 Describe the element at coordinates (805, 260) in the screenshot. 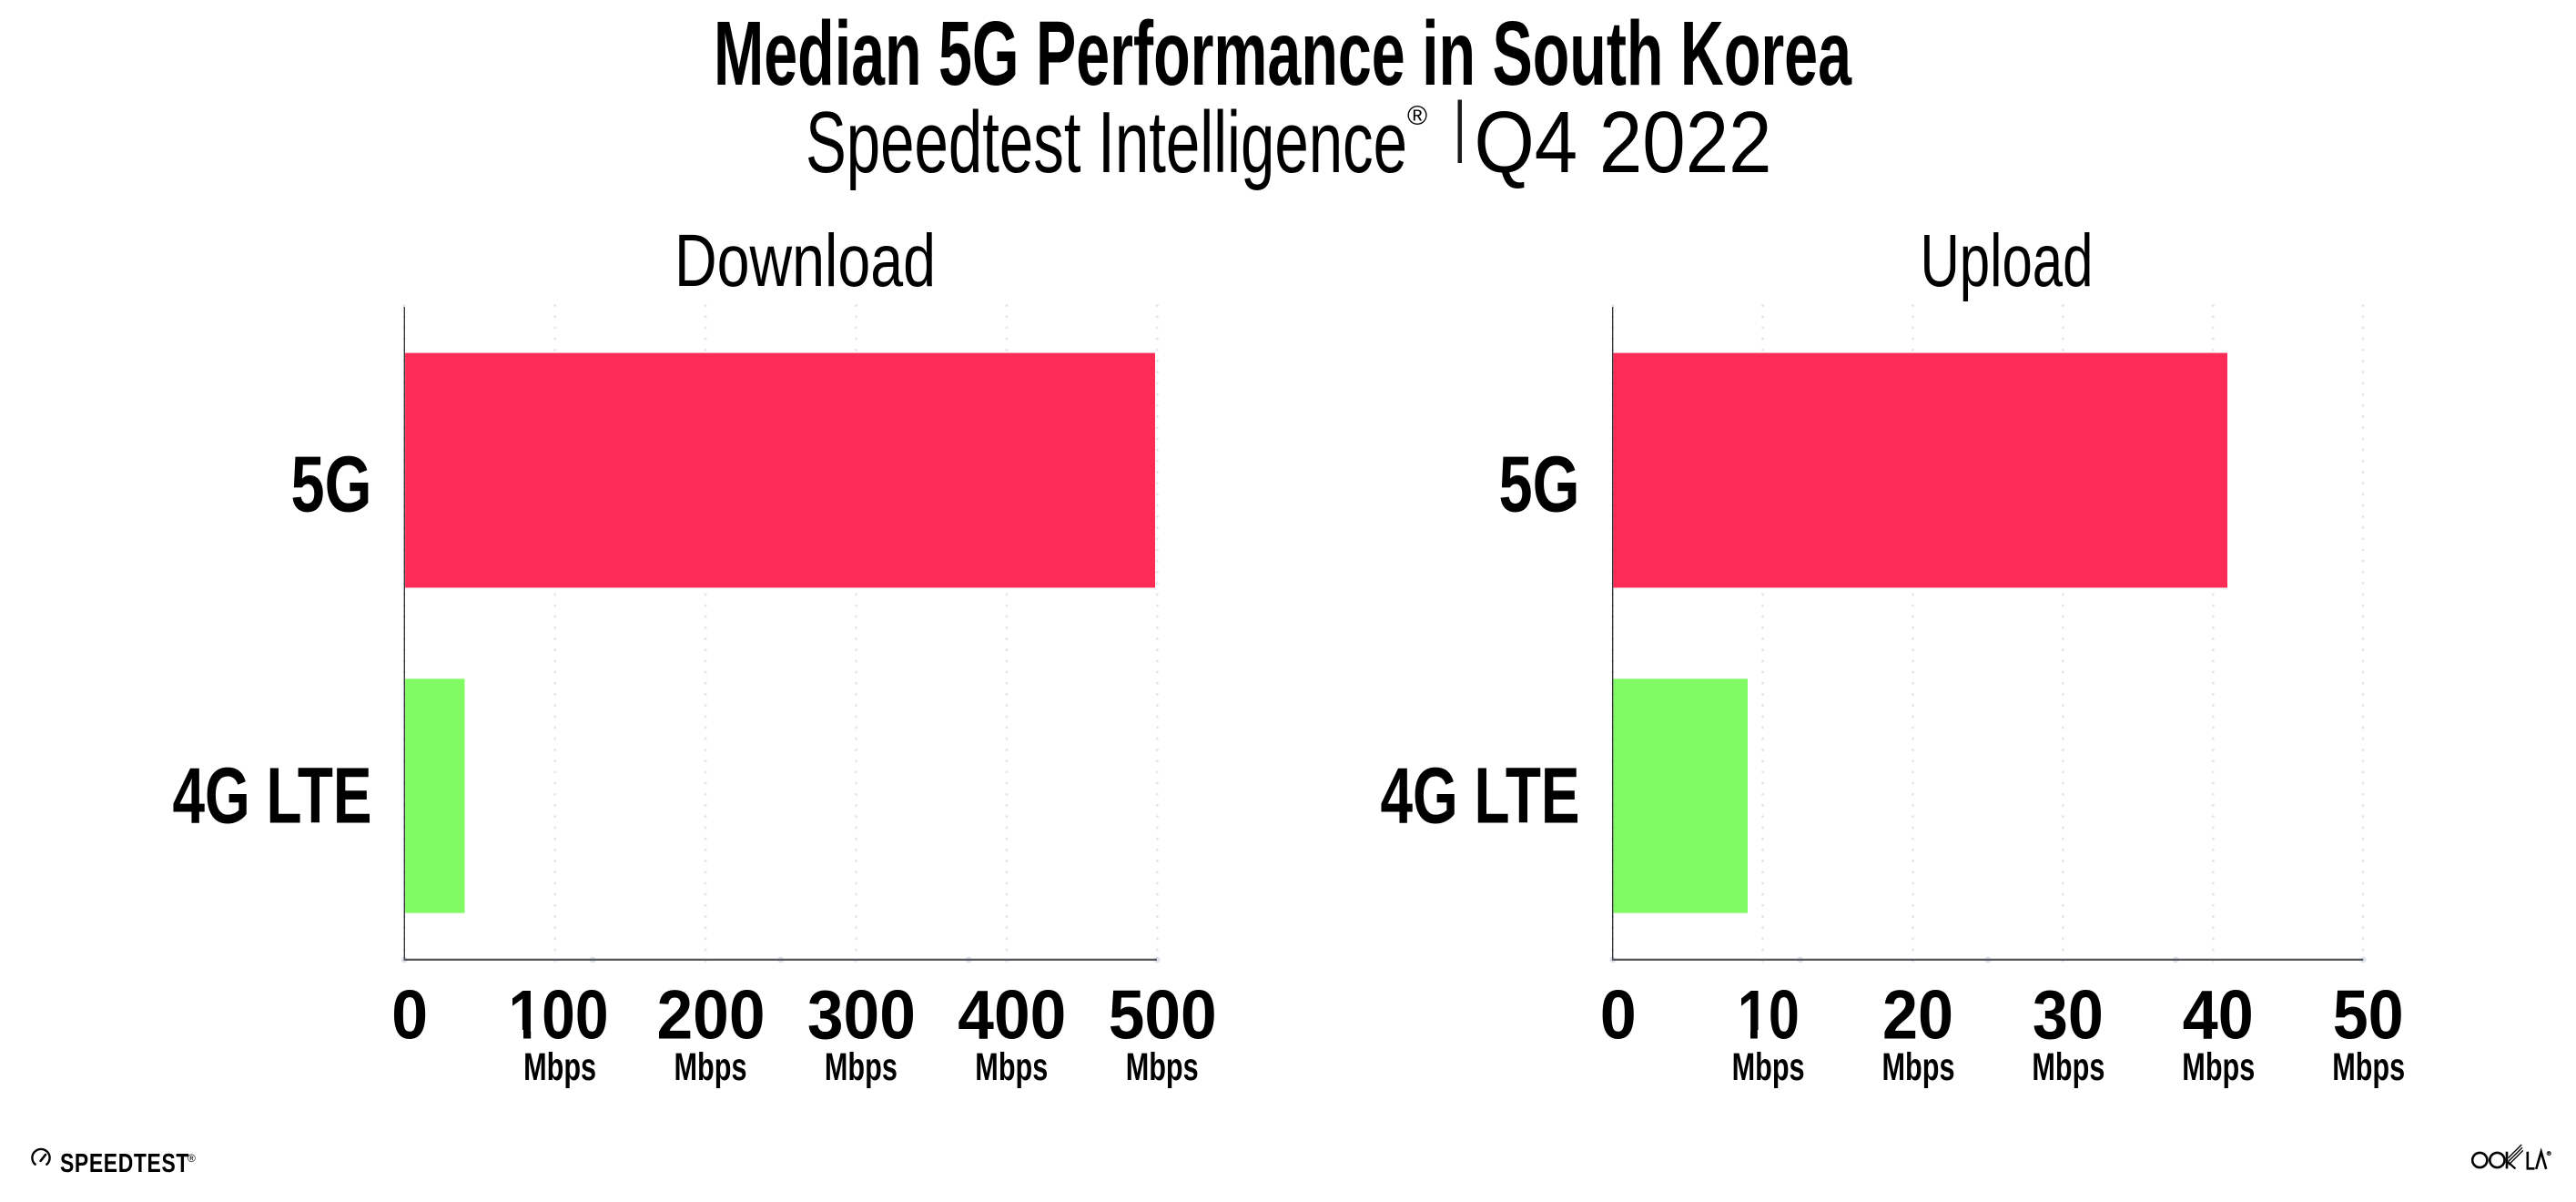

I see `svg-text: Download` at that location.